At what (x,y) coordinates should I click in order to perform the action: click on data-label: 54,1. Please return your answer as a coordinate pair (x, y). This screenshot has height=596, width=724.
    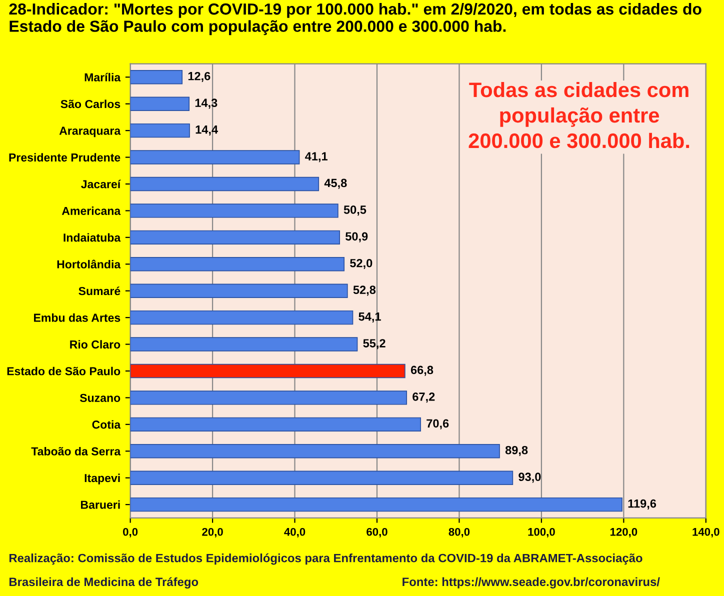
    Looking at the image, I should click on (369, 317).